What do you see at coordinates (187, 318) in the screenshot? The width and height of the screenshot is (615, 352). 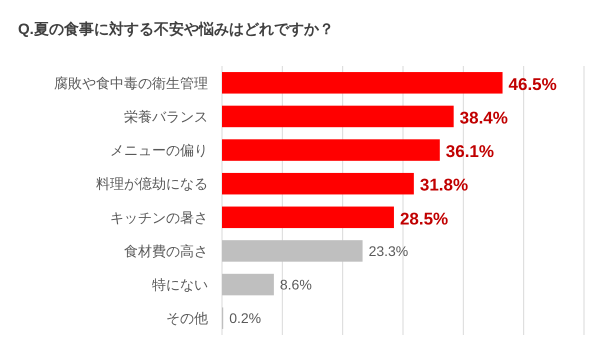 I see `y-tick-label: その他` at bounding box center [187, 318].